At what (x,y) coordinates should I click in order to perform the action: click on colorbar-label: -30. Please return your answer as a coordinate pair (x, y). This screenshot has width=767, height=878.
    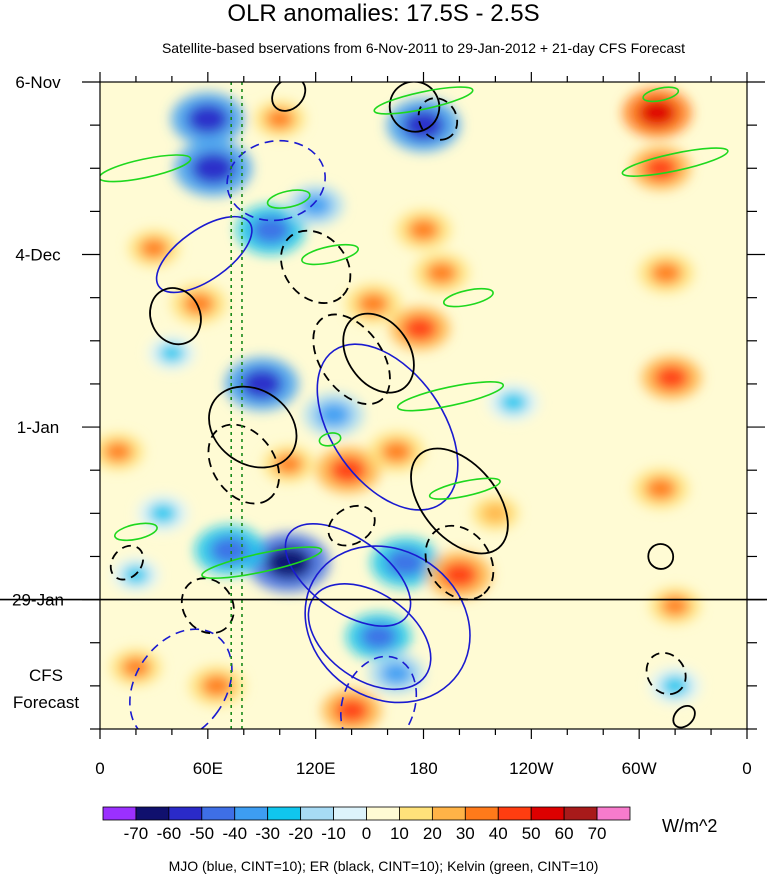
    Looking at the image, I should click on (267, 833).